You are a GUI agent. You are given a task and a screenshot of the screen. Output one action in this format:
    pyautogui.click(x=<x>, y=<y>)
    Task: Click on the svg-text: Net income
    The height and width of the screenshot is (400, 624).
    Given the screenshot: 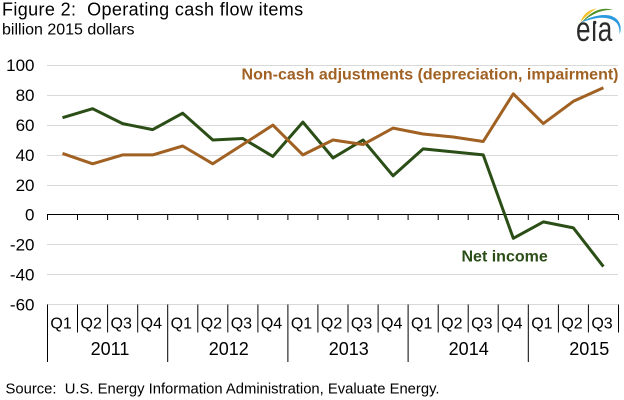 What is the action you would take?
    pyautogui.click(x=505, y=257)
    